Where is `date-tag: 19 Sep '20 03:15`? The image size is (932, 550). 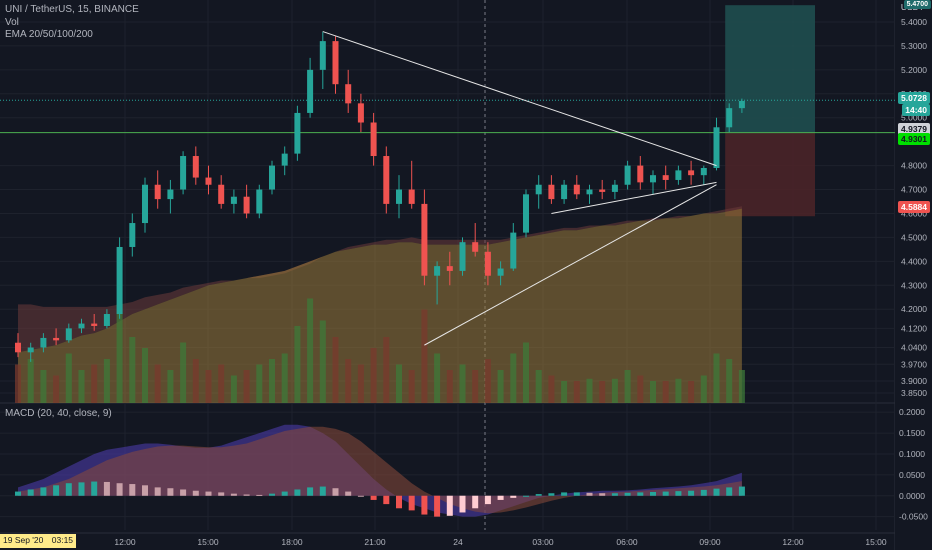 date-tag: 19 Sep '20 03:15 is located at coordinates (38, 541).